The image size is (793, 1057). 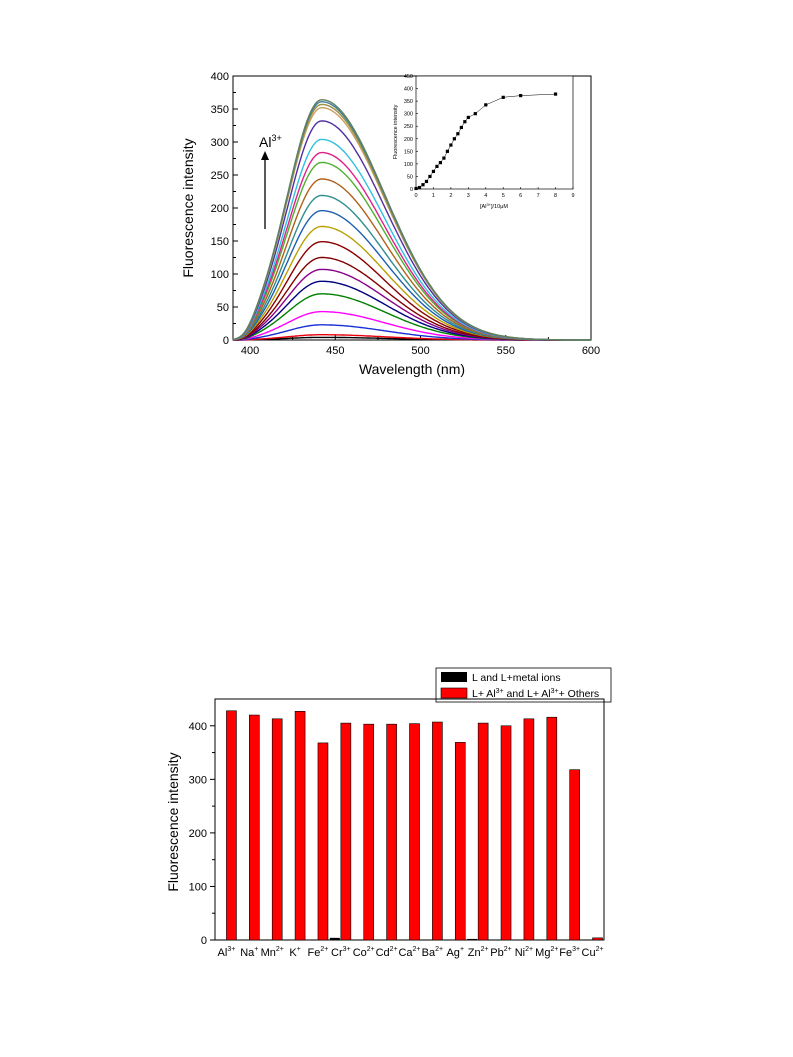 I want to click on bar-category-label: Mg2+, so click(x=546, y=952).